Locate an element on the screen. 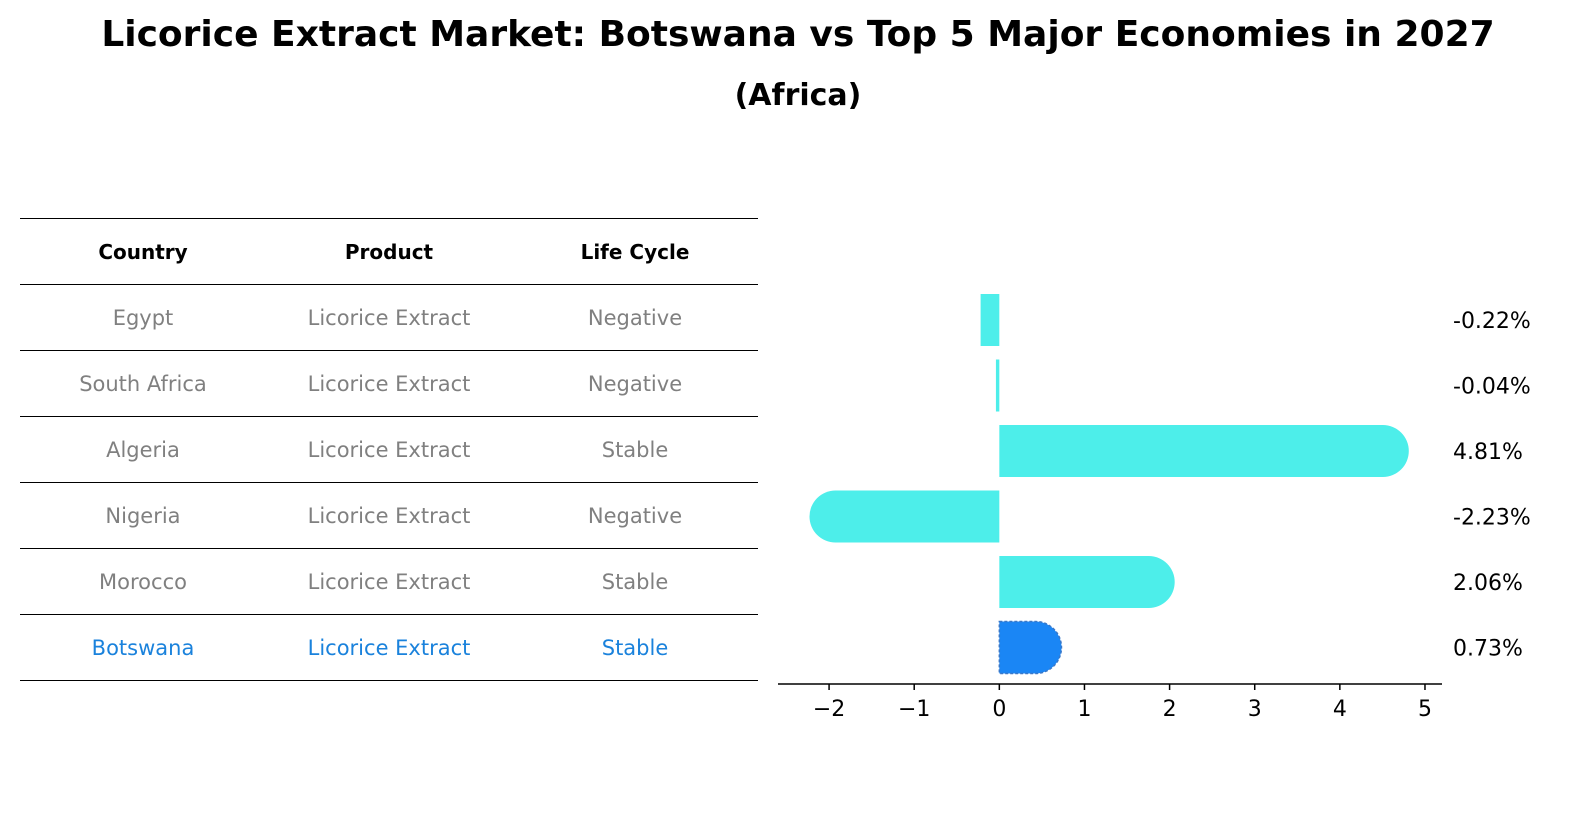 Image resolution: width=1596 pixels, height=823 pixels. x-tick-label: 2 is located at coordinates (1170, 709).